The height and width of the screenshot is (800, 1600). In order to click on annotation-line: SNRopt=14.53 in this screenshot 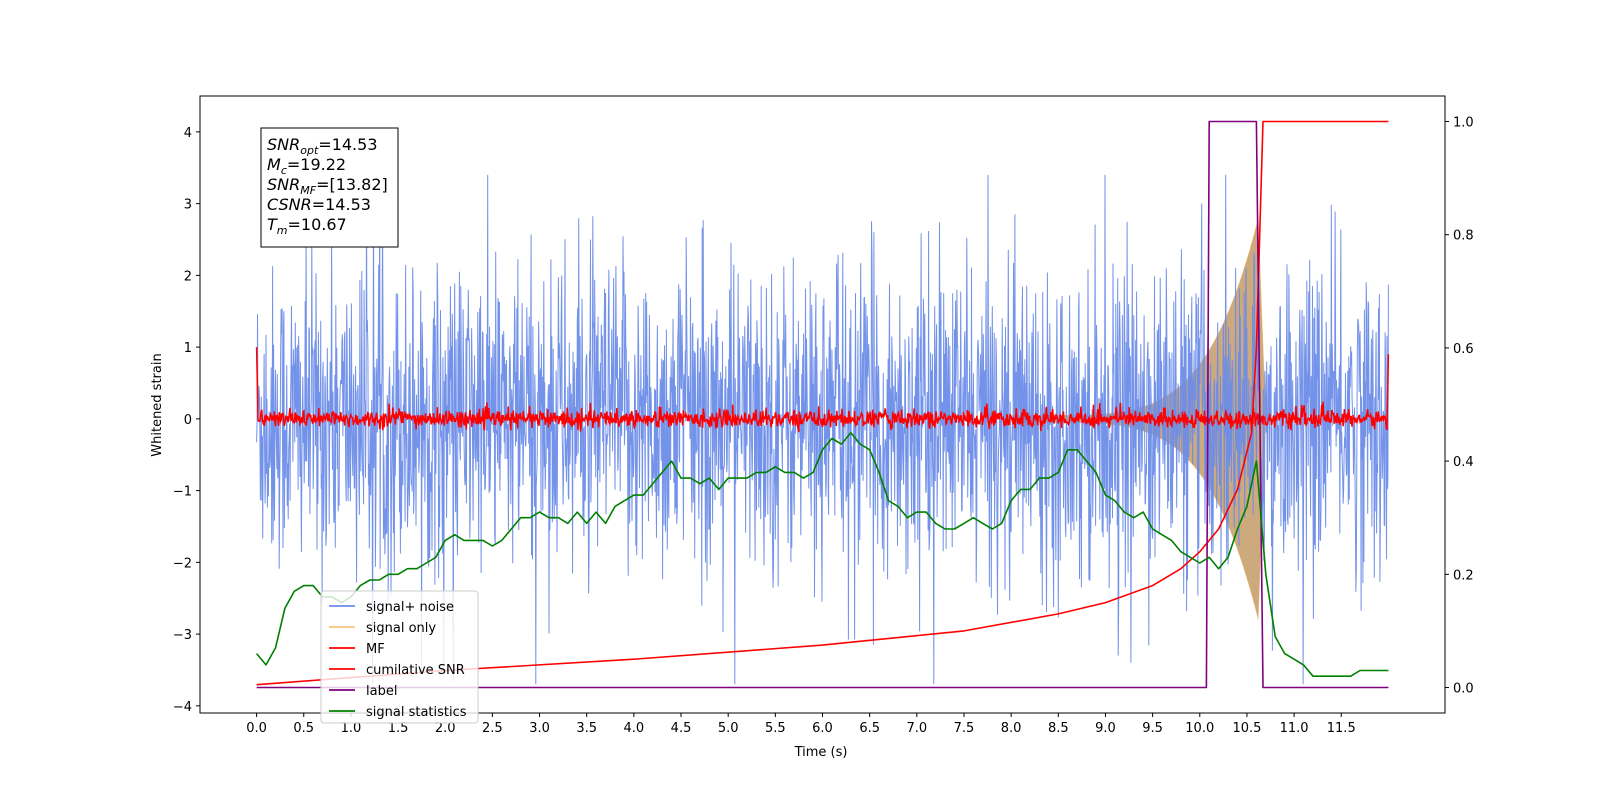, I will do `click(322, 146)`.